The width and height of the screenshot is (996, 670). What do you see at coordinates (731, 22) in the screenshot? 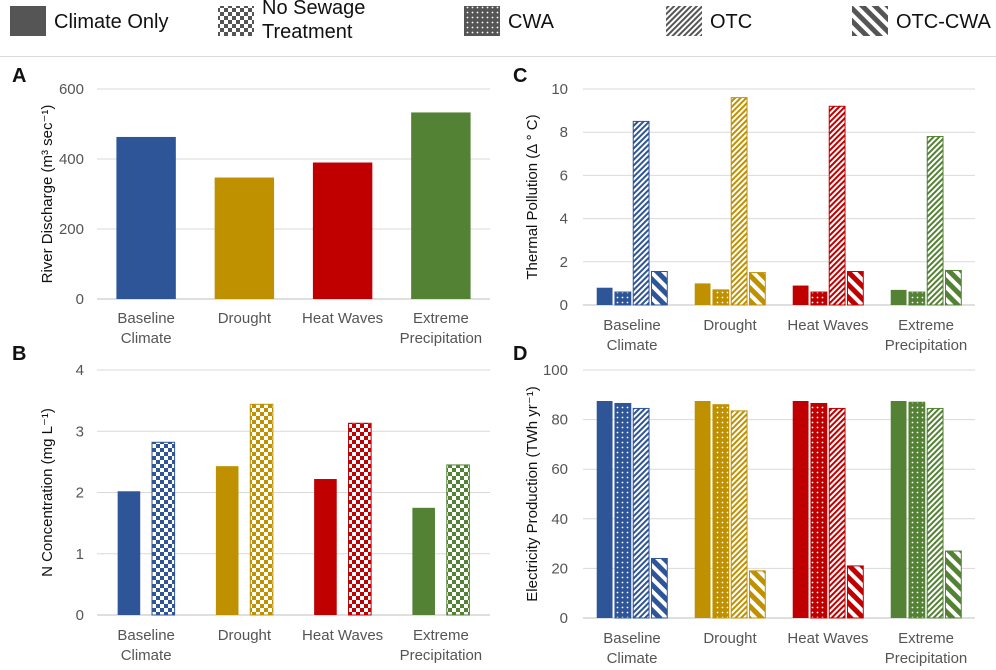
I see `legend-label: OTC` at bounding box center [731, 22].